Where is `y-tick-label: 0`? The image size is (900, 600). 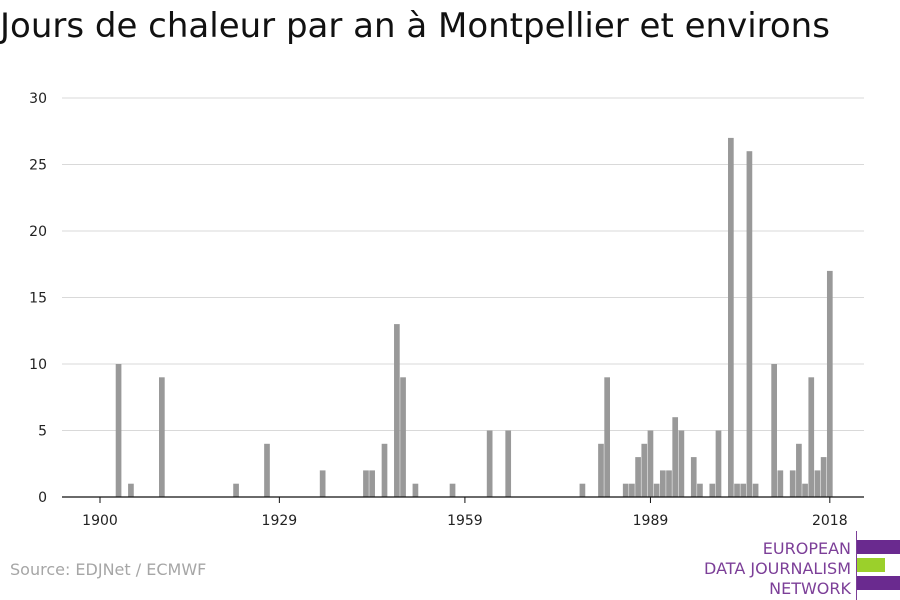
y-tick-label: 0 is located at coordinates (42, 498).